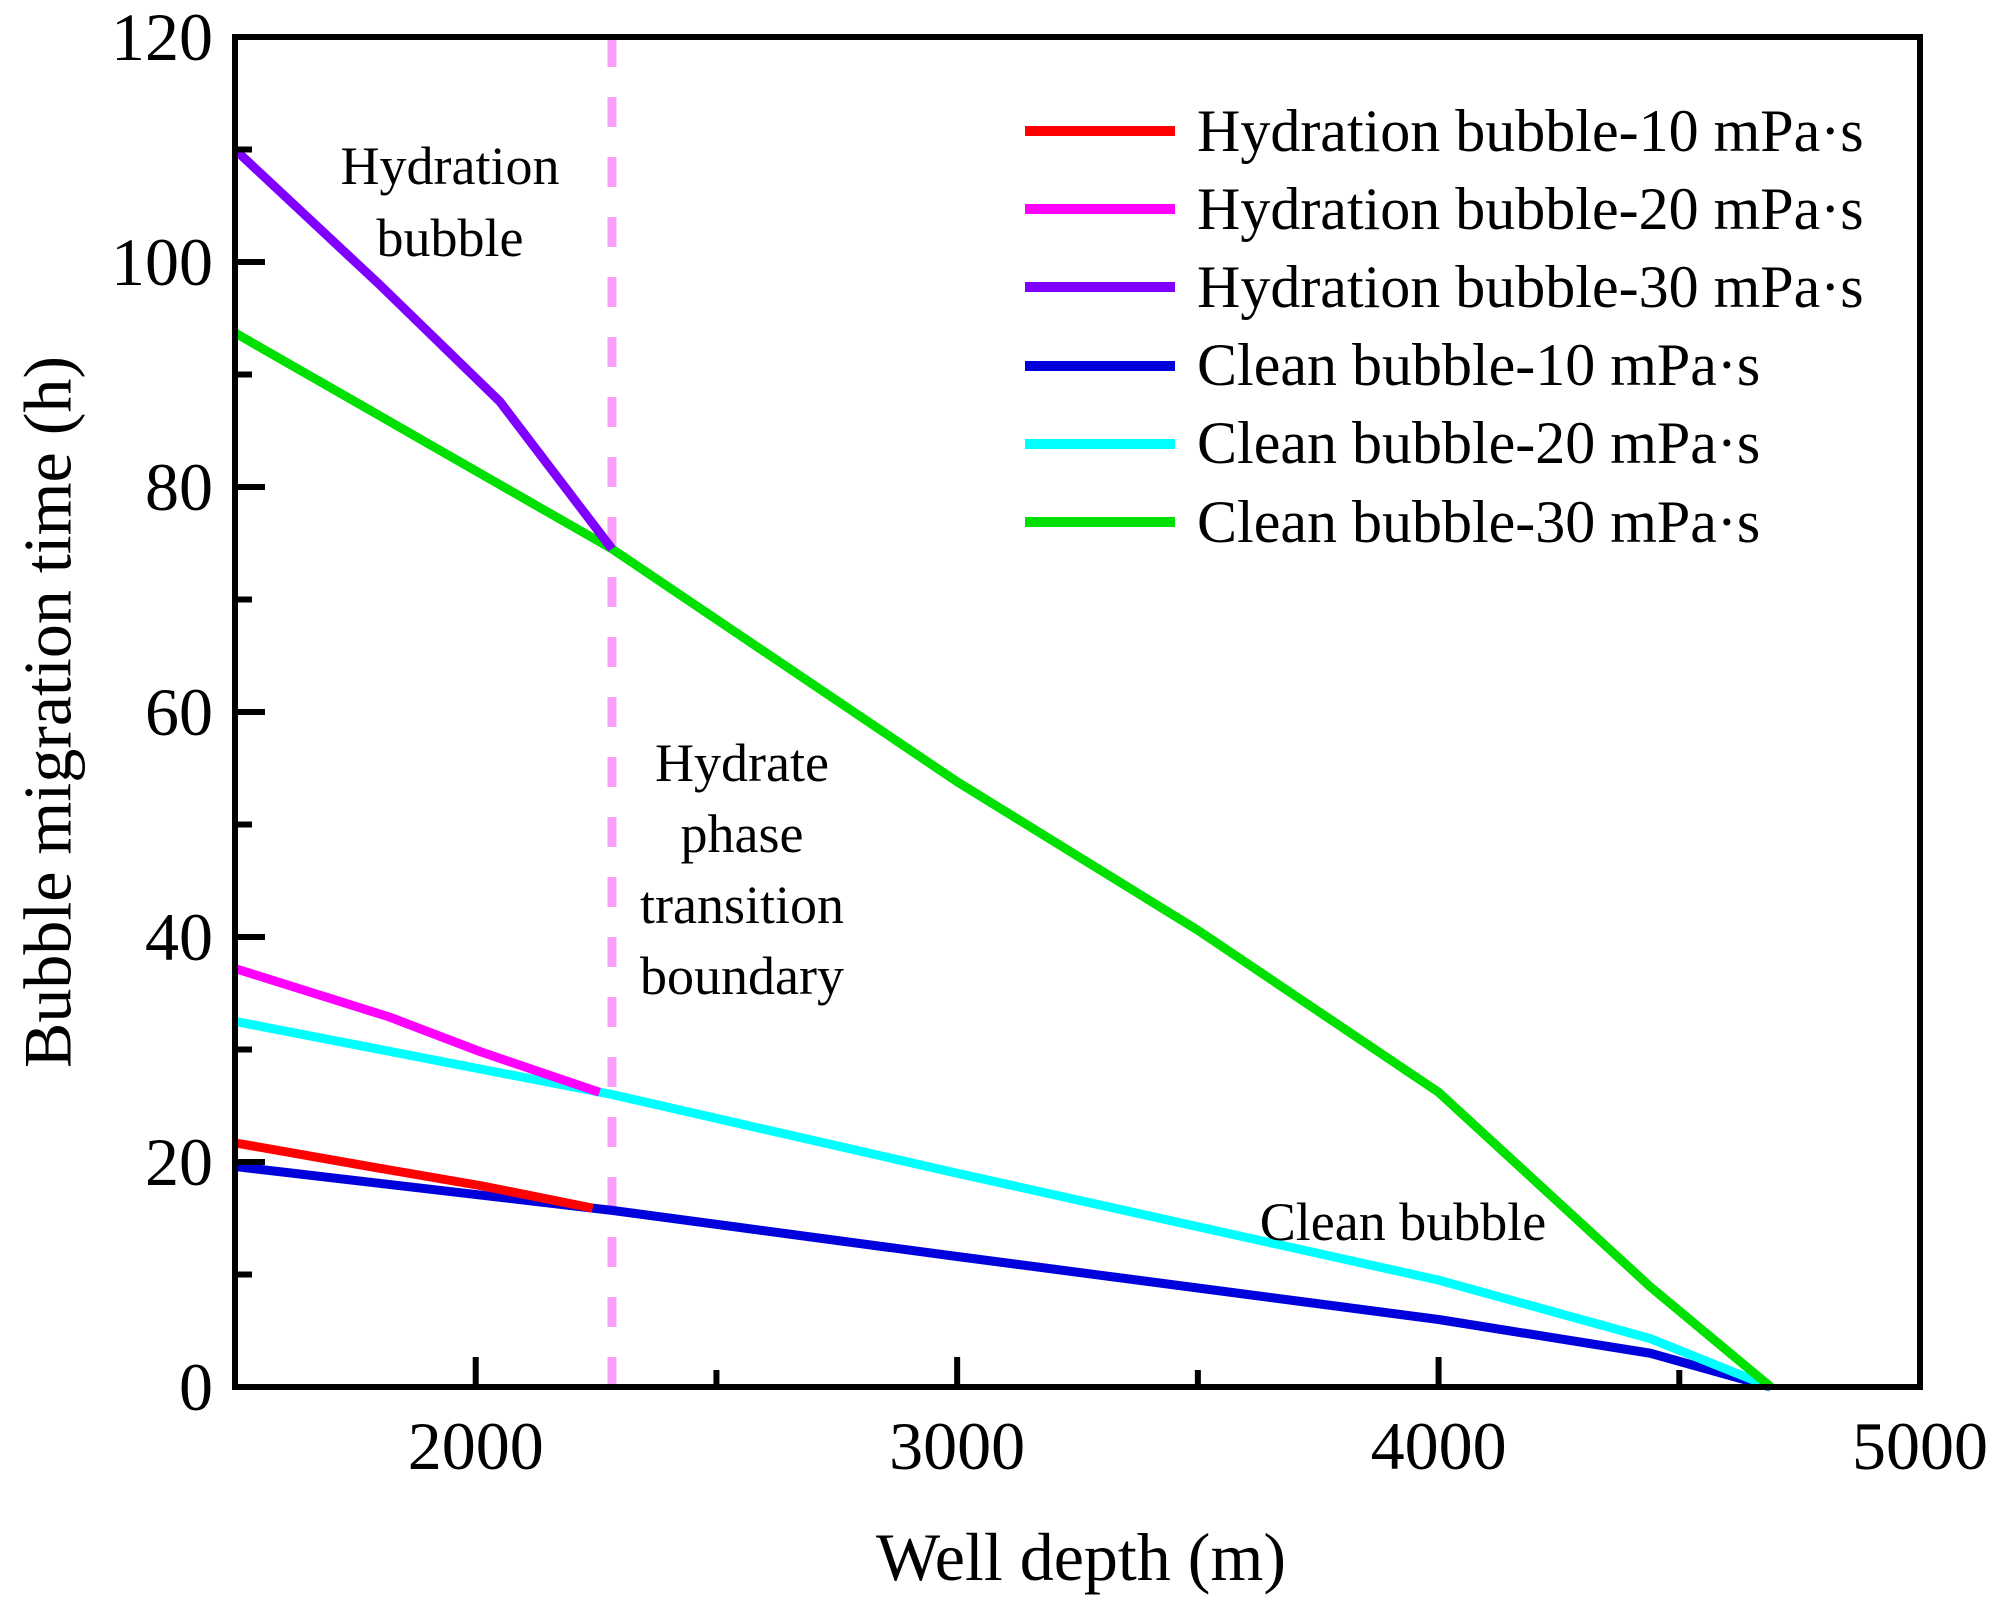 This screenshot has width=2001, height=1606. I want to click on x-tick-label: 3000, so click(957, 1446).